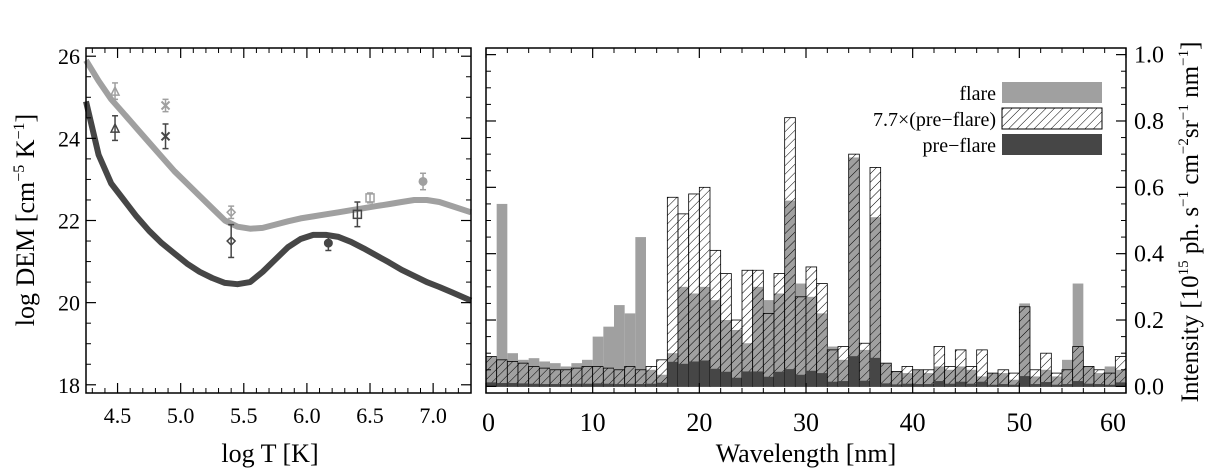 The width and height of the screenshot is (1215, 472). I want to click on spectrum-x-tick-label: 40, so click(913, 422).